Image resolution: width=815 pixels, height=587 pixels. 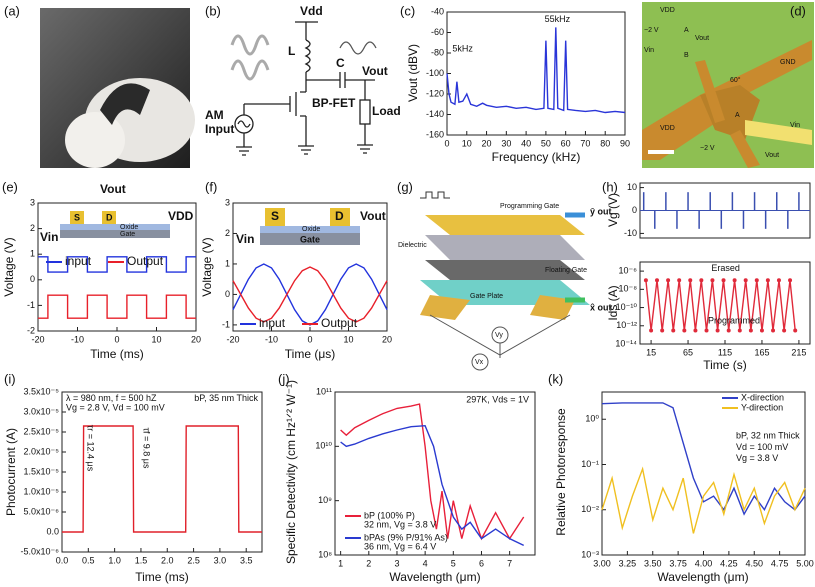 What do you see at coordinates (405, 186) in the screenshot?
I see `panel-label: (g)` at bounding box center [405, 186].